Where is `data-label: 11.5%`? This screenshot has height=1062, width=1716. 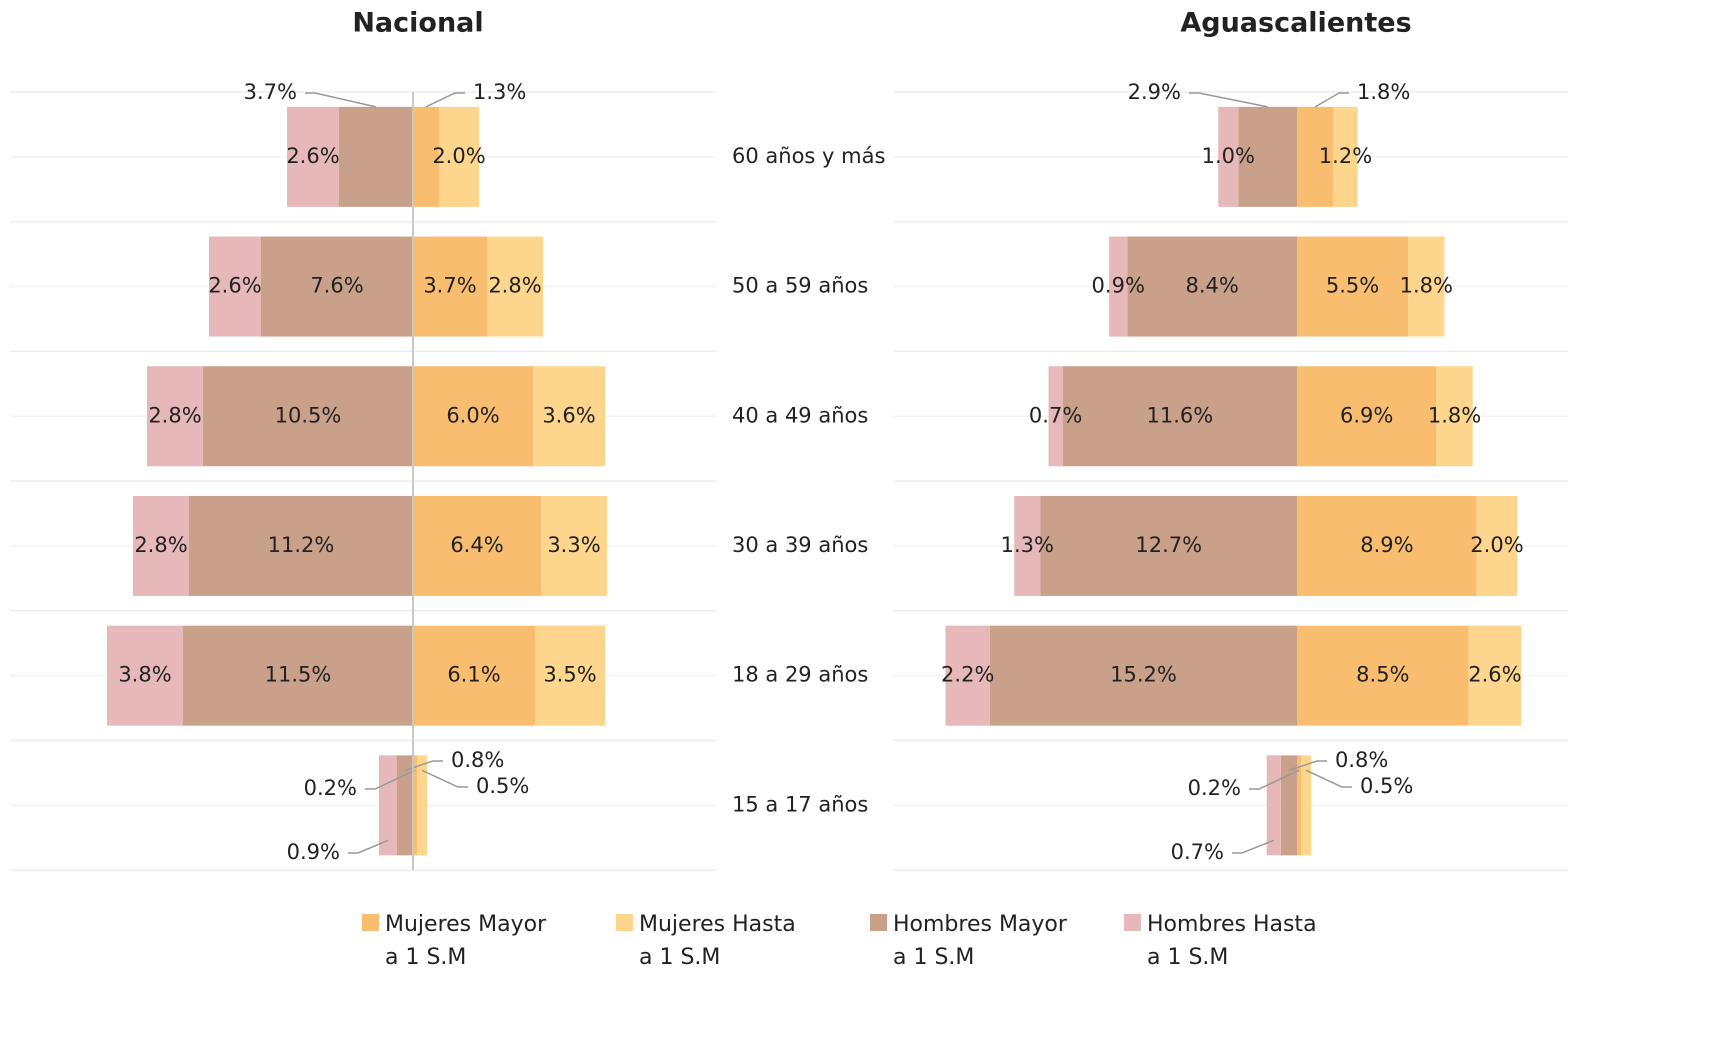
data-label: 11.5% is located at coordinates (298, 675).